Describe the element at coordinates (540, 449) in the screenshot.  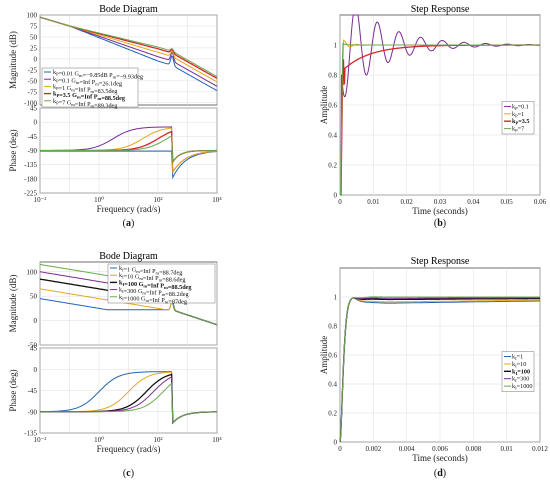
I see `xtick-6: 0.012` at that location.